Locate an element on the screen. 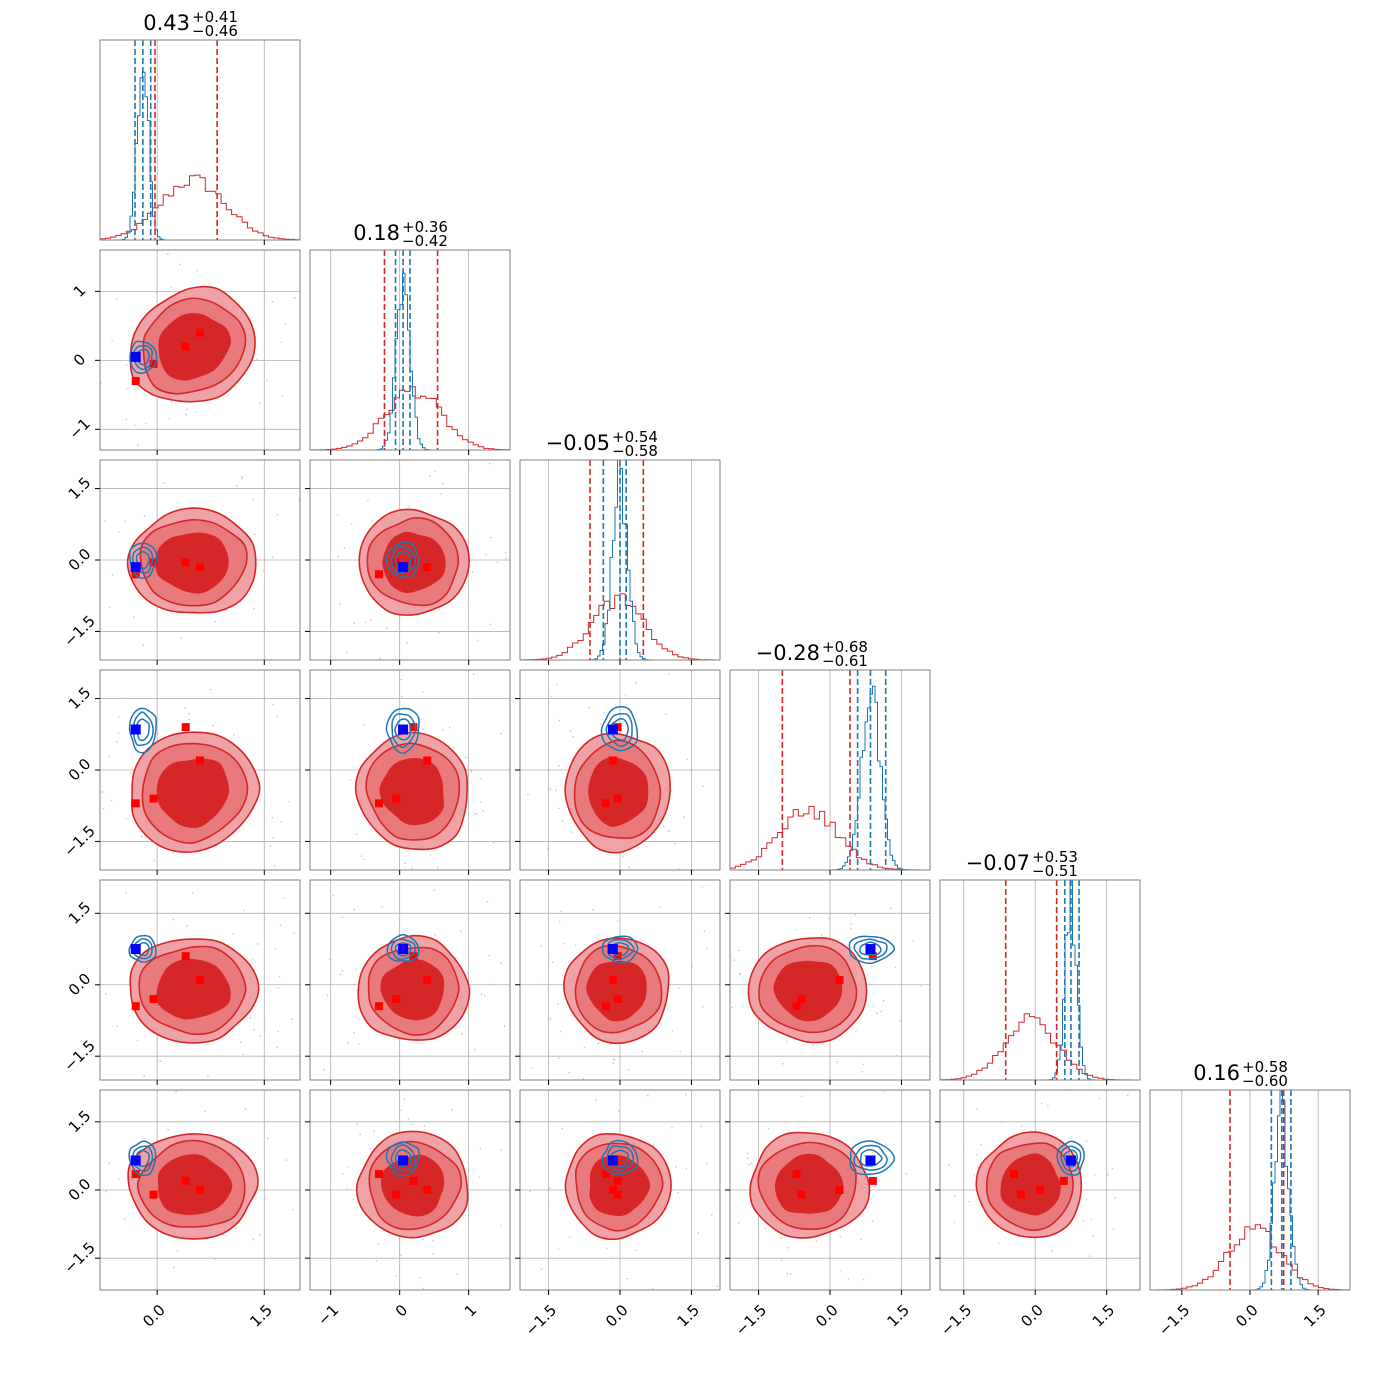  axes-frame is located at coordinates (200, 350).